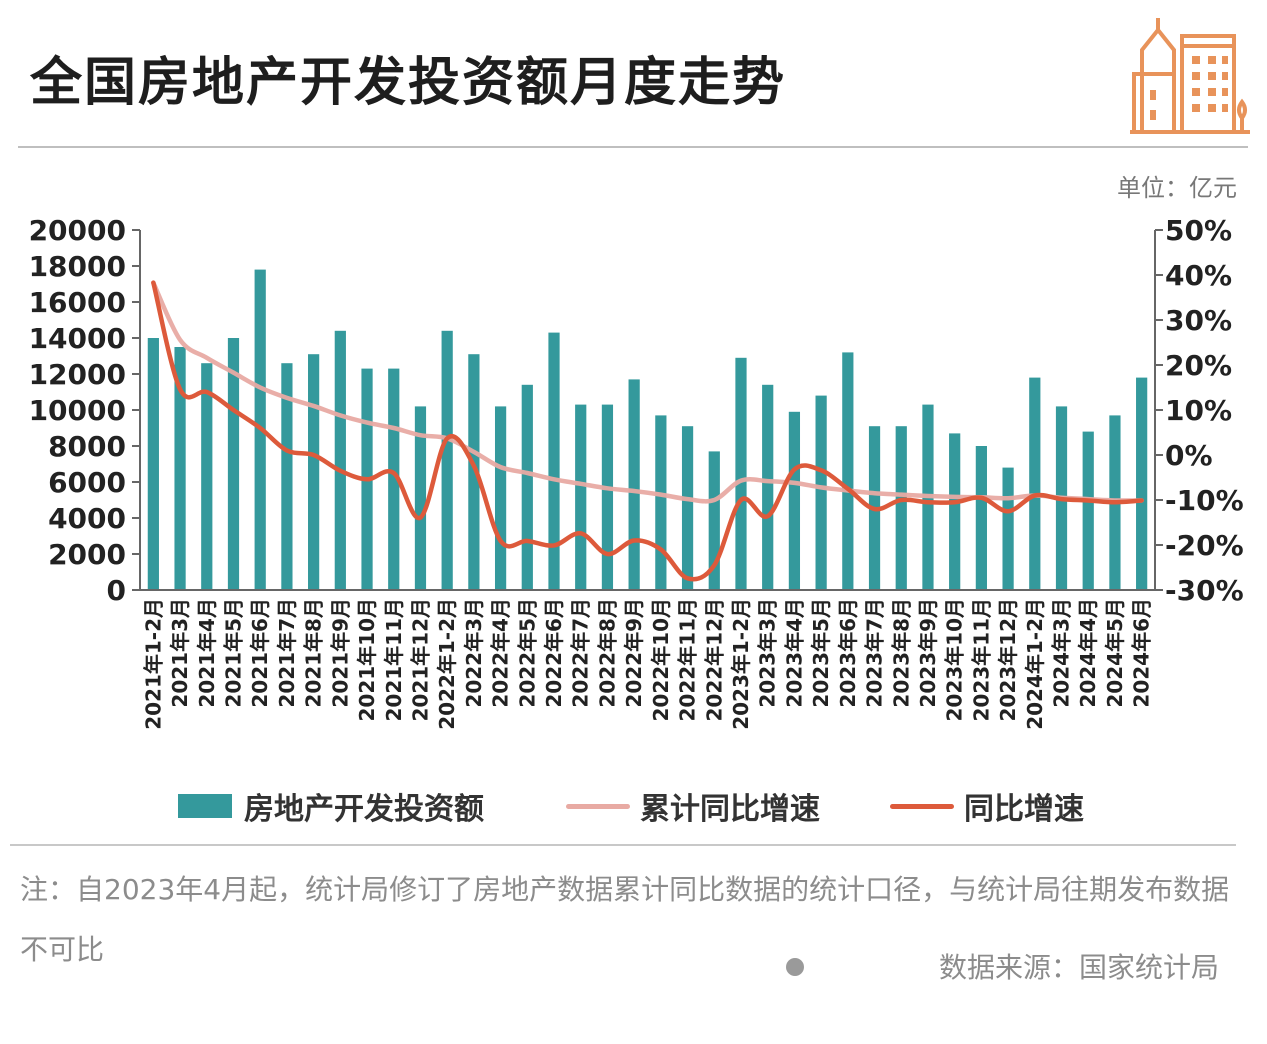 This screenshot has height=1044, width=1267. What do you see at coordinates (153, 664) in the screenshot?
I see `x-tick-label: 2021年1-2月` at bounding box center [153, 664].